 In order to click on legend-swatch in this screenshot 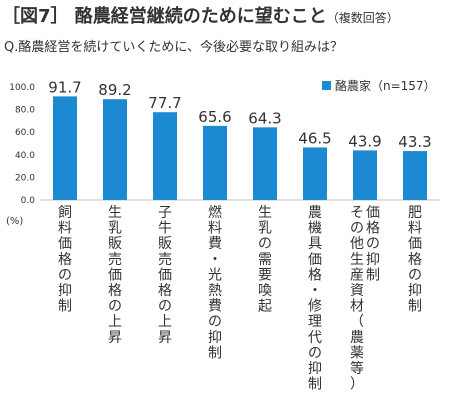, I will do `click(326, 85)`.